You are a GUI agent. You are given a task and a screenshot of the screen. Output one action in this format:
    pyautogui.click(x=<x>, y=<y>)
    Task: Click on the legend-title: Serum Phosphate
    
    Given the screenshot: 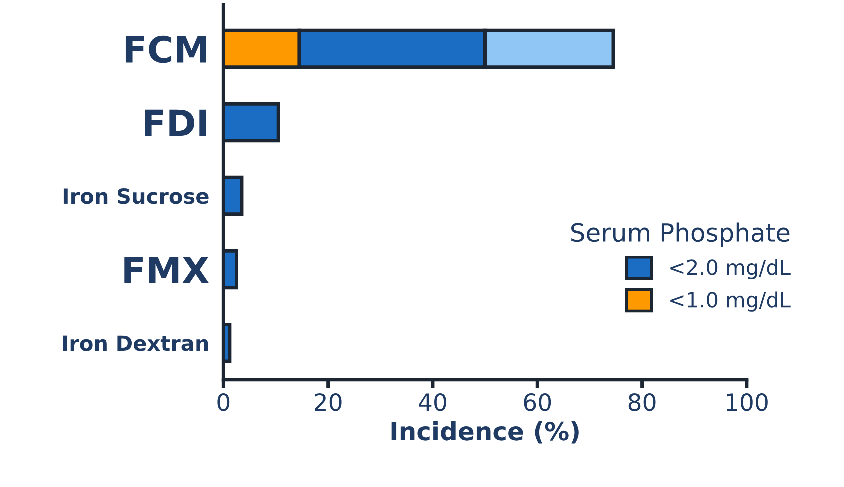 What is the action you would take?
    pyautogui.click(x=681, y=235)
    